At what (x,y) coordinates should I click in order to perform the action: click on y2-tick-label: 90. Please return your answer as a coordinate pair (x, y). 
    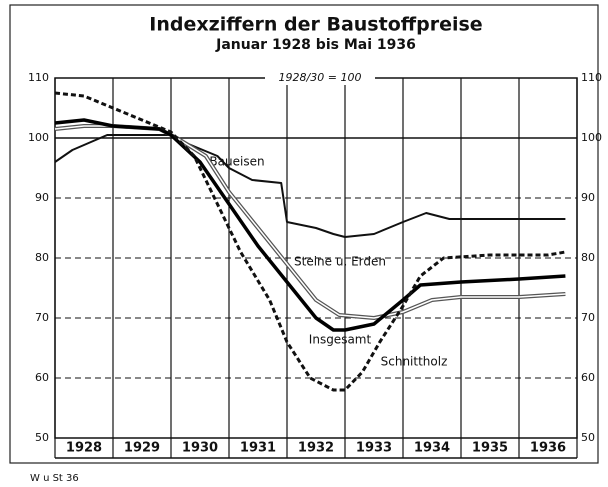
    Looking at the image, I should click on (588, 197).